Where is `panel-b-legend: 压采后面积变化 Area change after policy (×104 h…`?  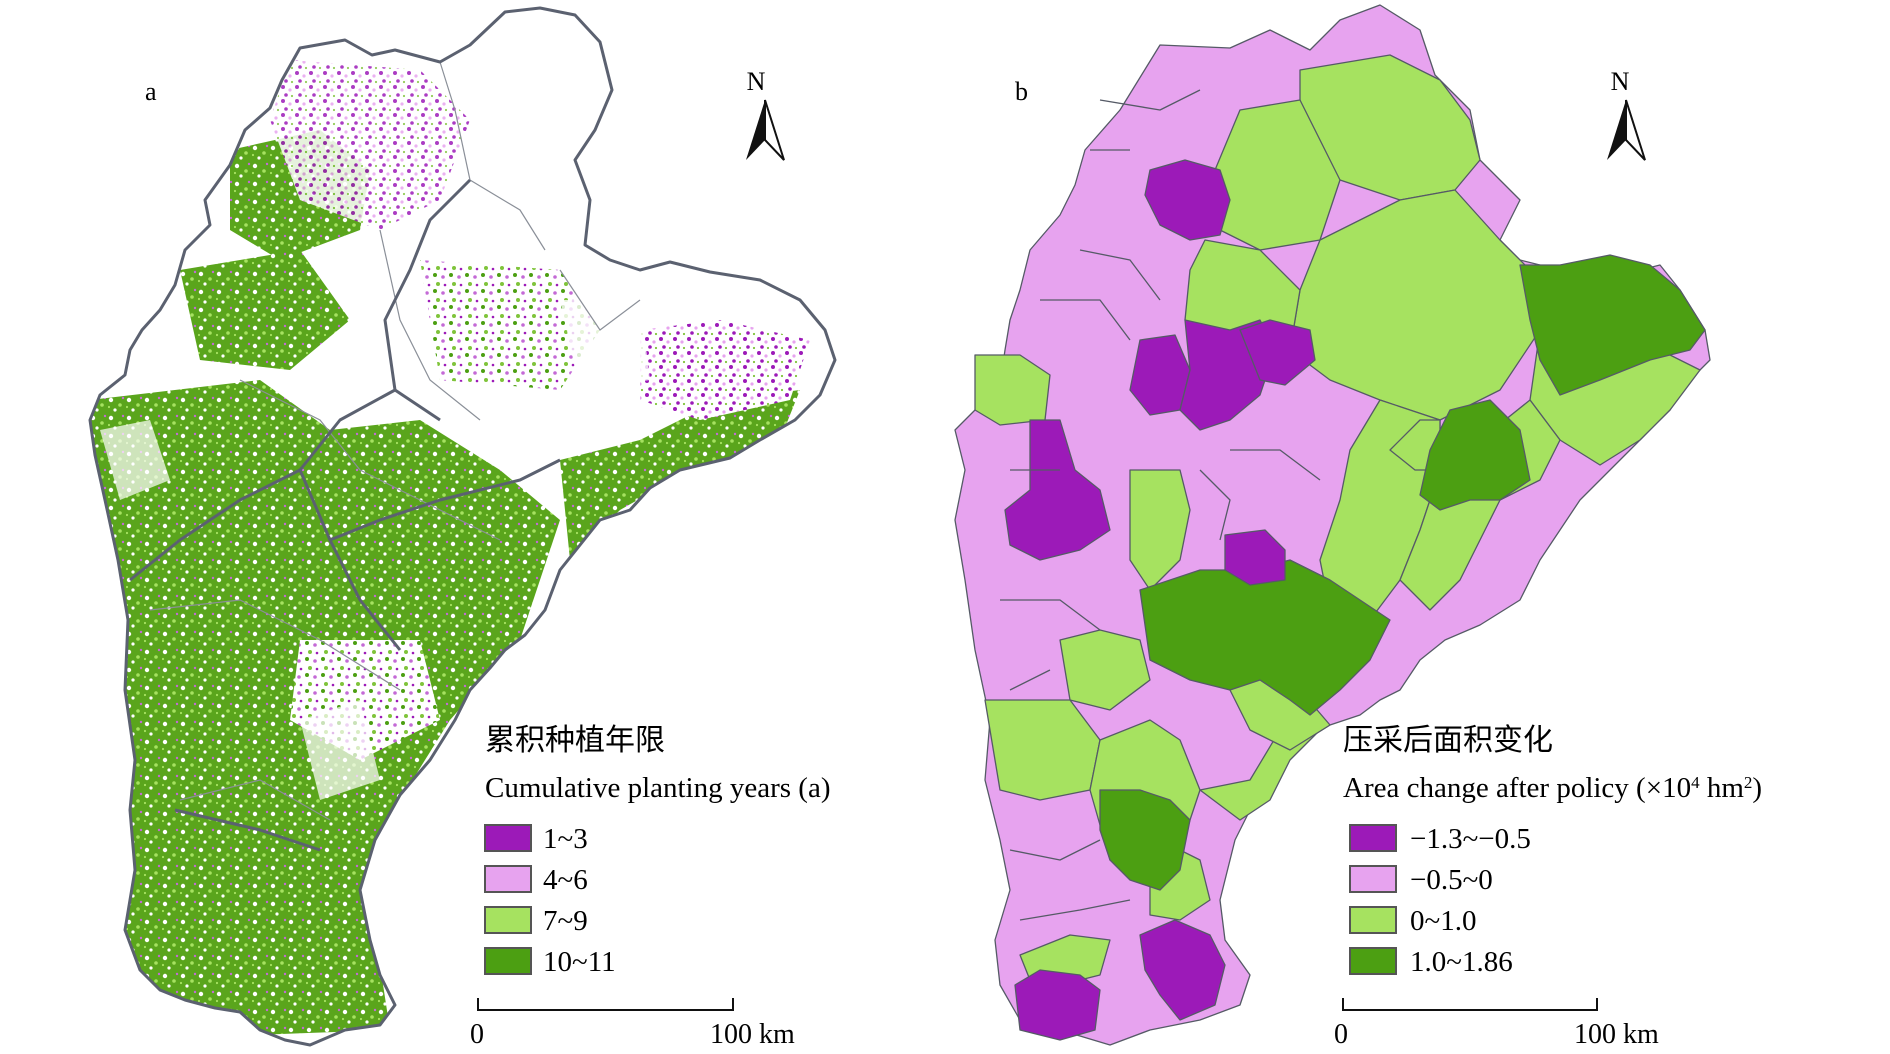
panel-b-legend: 压采后面积变化 Area change after policy (×104 h… is located at coordinates (1552, 851).